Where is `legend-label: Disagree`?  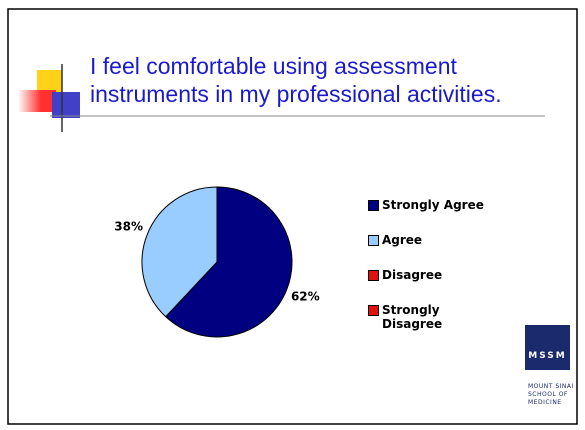
legend-label: Disagree is located at coordinates (412, 275).